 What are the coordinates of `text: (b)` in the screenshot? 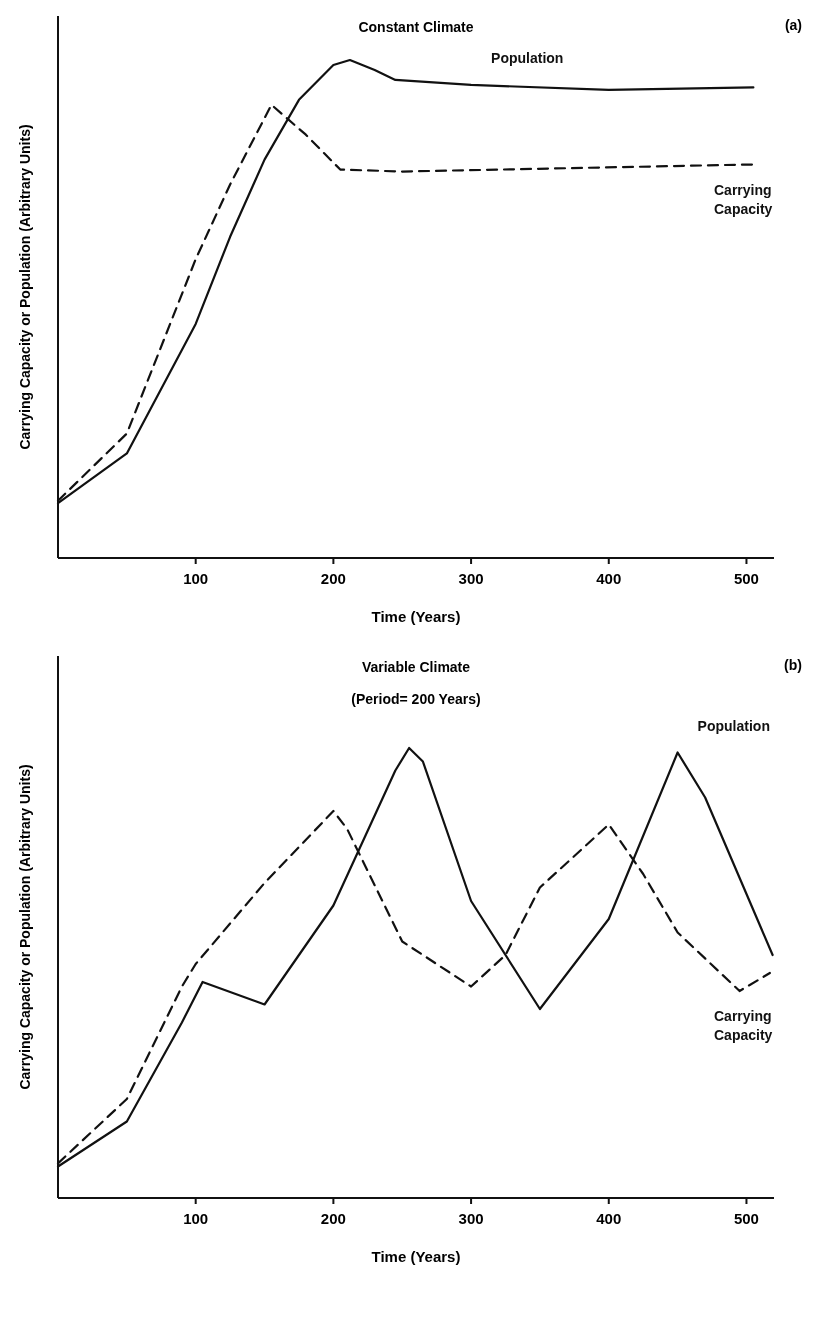 It's located at (793, 665).